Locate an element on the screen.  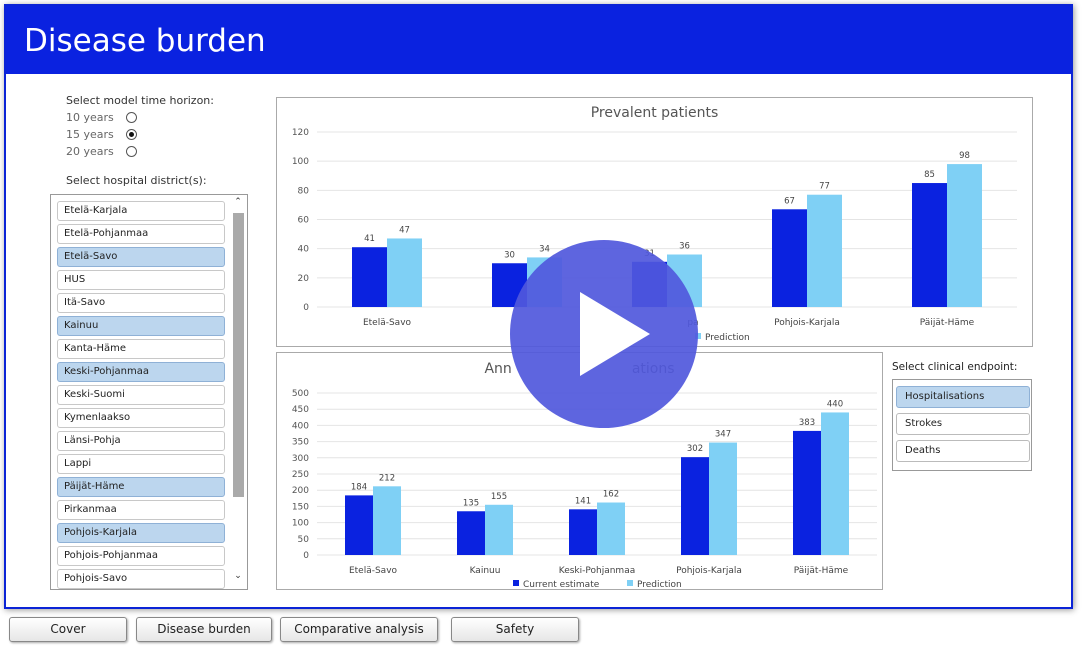
district-item: Pirkanmaa is located at coordinates (141, 510).